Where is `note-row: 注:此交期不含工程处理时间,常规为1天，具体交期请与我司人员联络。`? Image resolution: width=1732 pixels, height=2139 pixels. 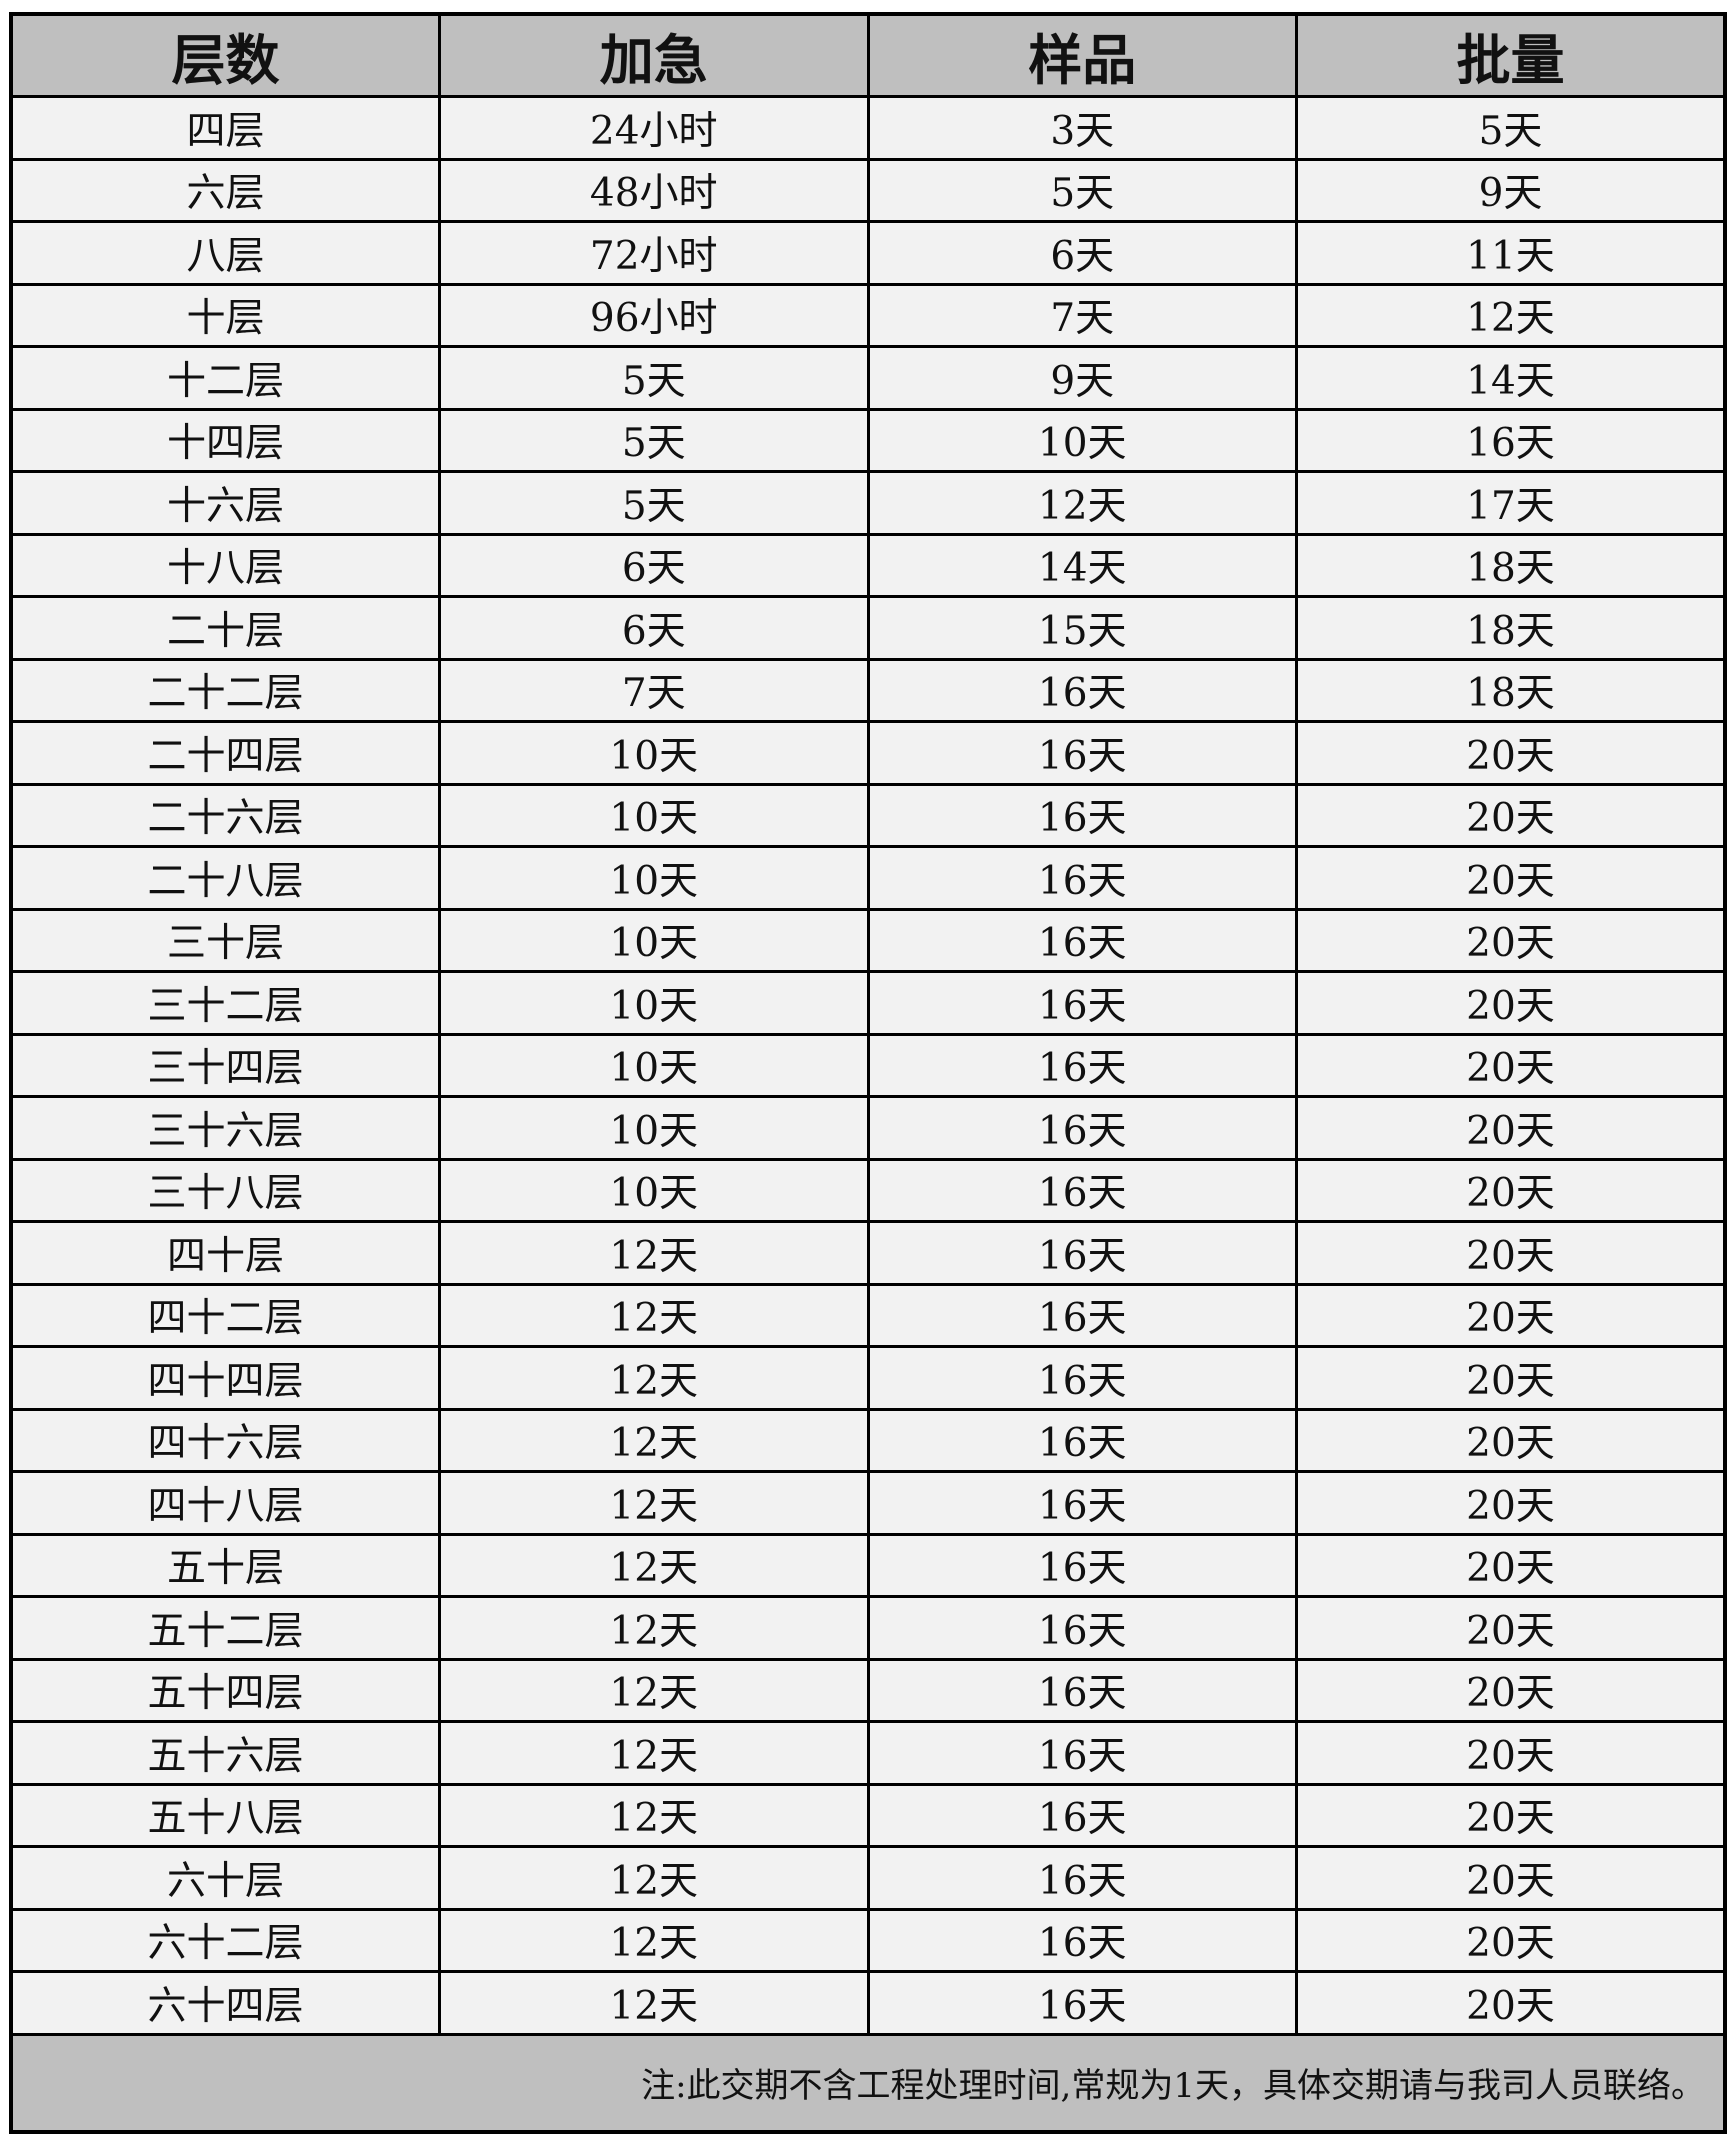 note-row: 注:此交期不含工程处理时间,常规为1天，具体交期请与我司人员联络。 is located at coordinates (868, 2082).